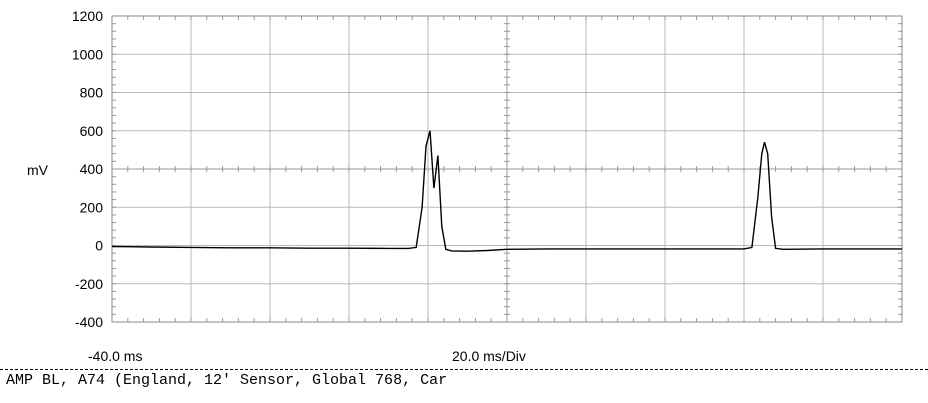 The image size is (928, 403). Describe the element at coordinates (92, 93) in the screenshot. I see `y-tick-label: 800` at that location.